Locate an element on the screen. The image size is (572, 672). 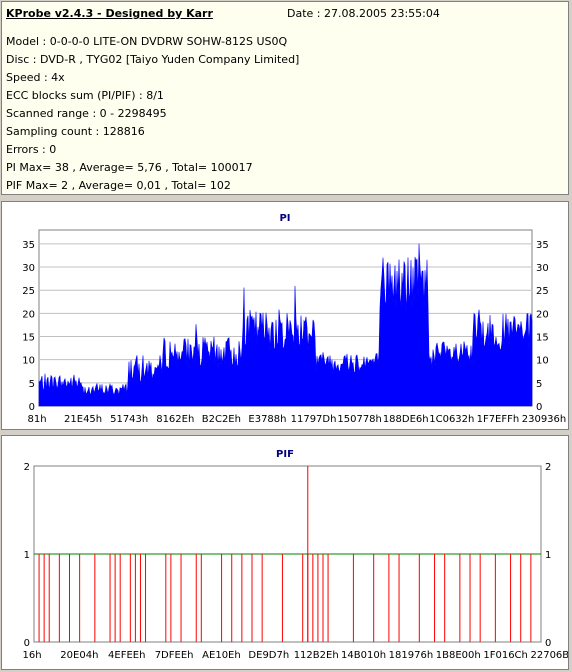
pif-xtick-label: 1B8E00h is located at coordinates (458, 655).